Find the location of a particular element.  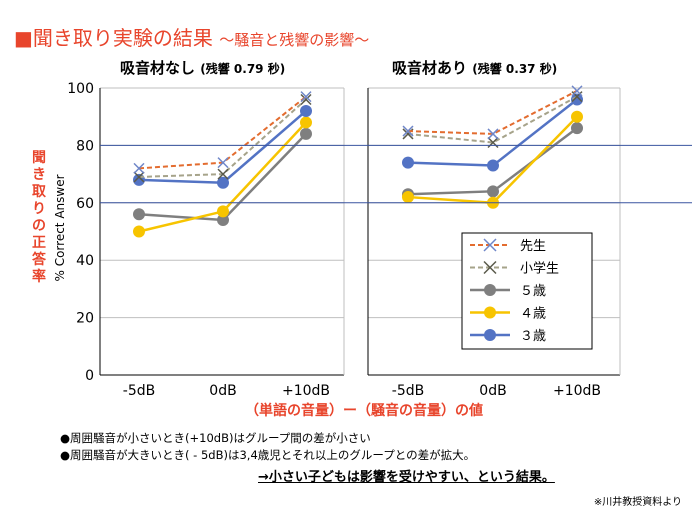

legend-label: ３歳 is located at coordinates (533, 336).